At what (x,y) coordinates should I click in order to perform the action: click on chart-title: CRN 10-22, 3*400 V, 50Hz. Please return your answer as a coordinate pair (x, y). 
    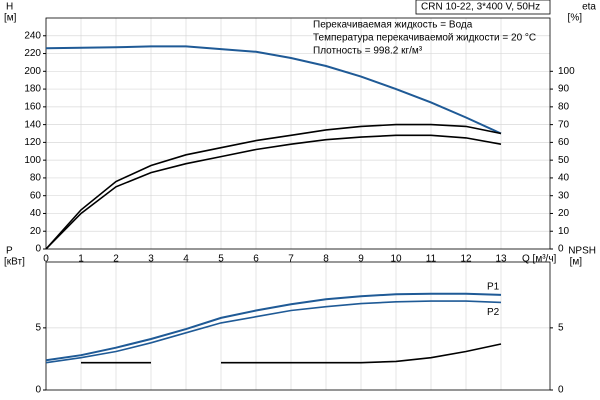
    Looking at the image, I should click on (480, 7).